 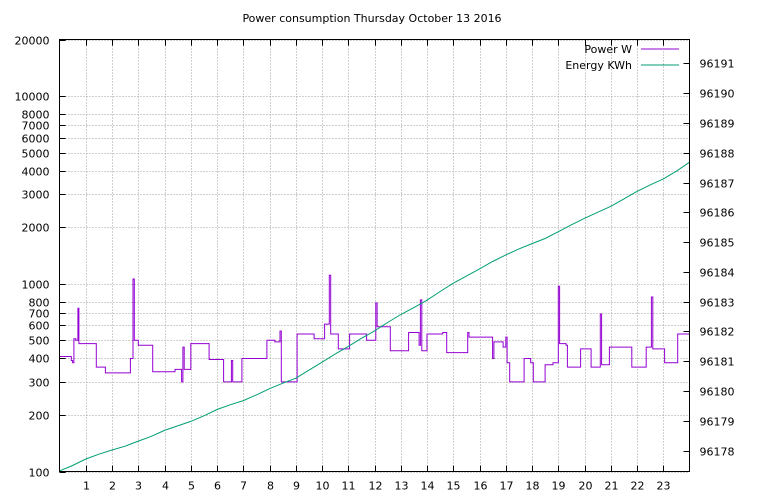 I want to click on y2-tick-label: 96185, so click(x=717, y=243).